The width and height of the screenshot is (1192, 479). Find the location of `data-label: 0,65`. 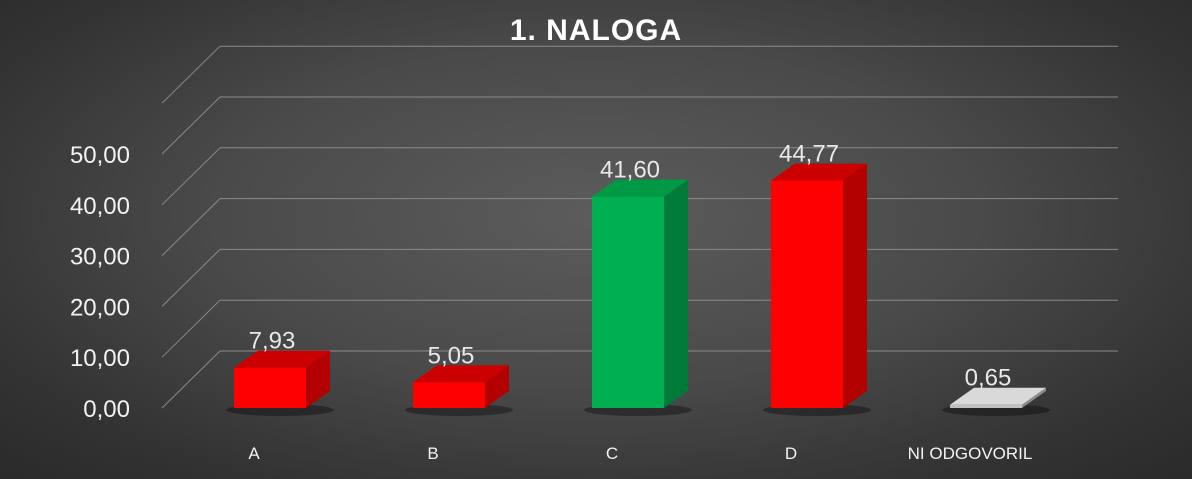

data-label: 0,65 is located at coordinates (988, 378).